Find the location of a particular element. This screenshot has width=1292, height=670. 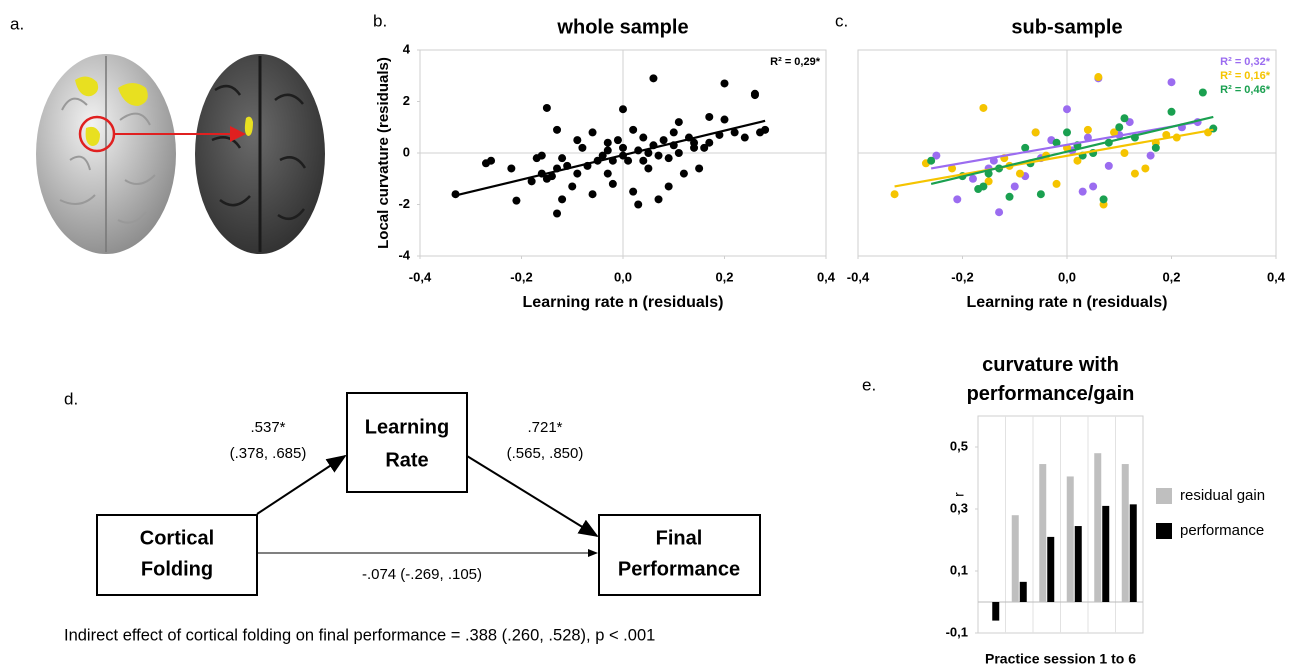

x-tick-label: 0,2 is located at coordinates (724, 276).